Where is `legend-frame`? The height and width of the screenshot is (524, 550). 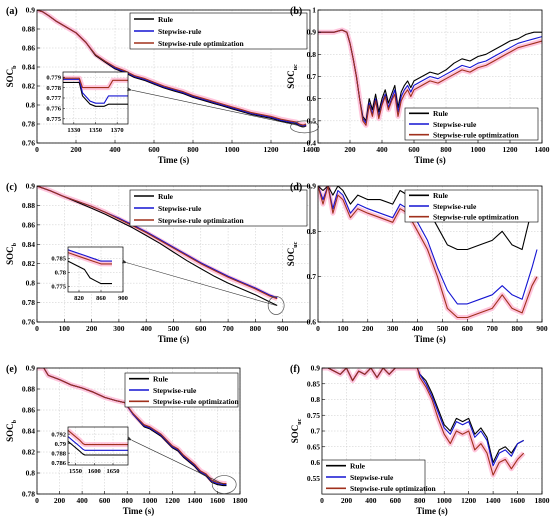
legend-frame is located at coordinates (218, 31).